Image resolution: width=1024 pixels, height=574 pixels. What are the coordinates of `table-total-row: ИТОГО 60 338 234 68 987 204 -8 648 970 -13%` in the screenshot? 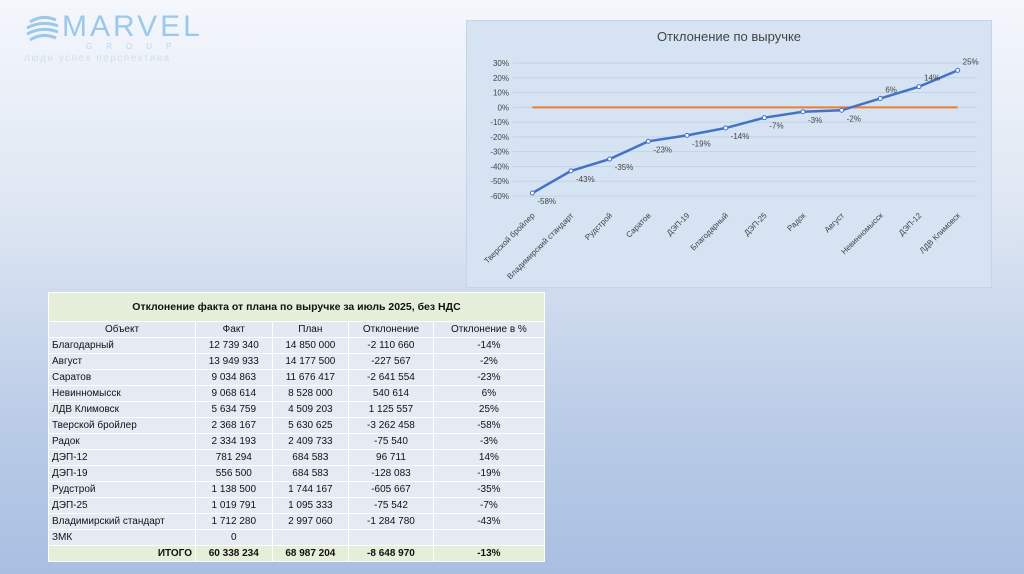 It's located at (297, 553).